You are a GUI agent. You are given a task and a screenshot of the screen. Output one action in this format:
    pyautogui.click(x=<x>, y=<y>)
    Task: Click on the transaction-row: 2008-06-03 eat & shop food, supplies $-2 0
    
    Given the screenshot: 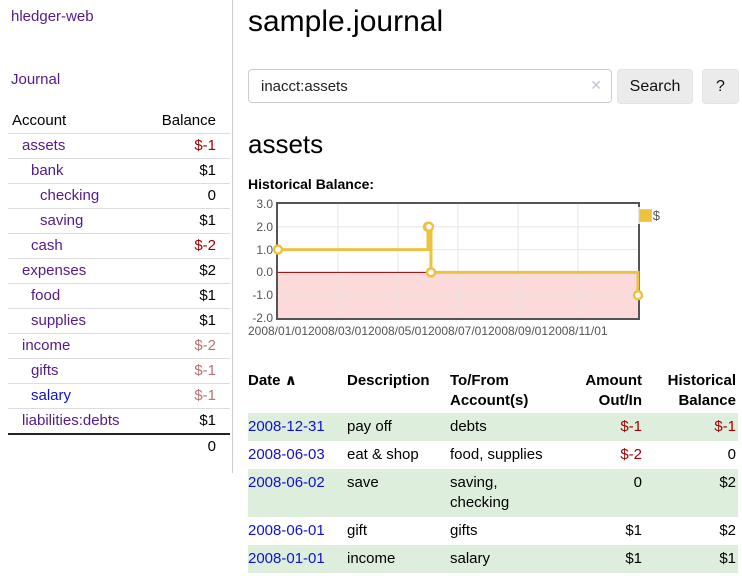 What is the action you would take?
    pyautogui.click(x=493, y=455)
    